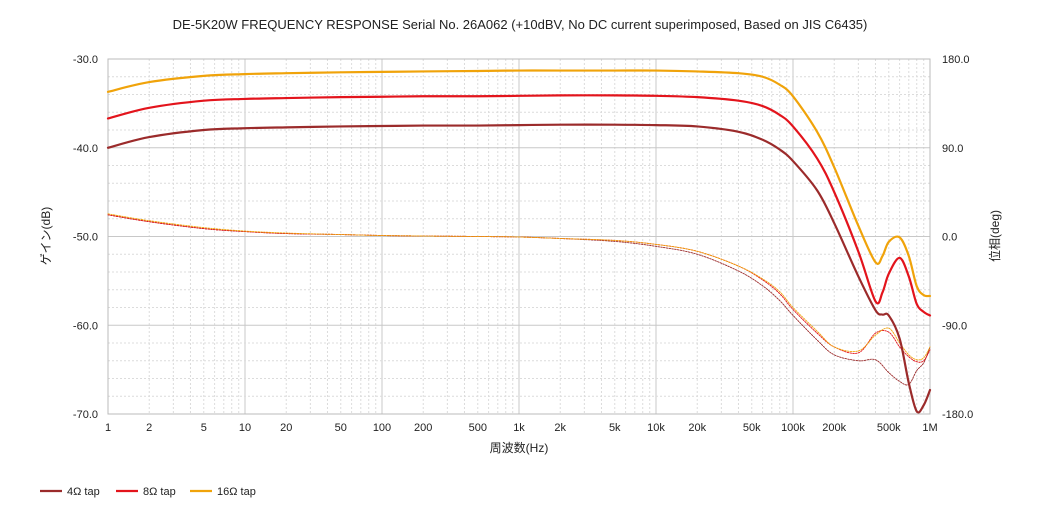 This screenshot has height=520, width=1040. What do you see at coordinates (236, 492) in the screenshot?
I see `legend-label: 16Ω tap` at bounding box center [236, 492].